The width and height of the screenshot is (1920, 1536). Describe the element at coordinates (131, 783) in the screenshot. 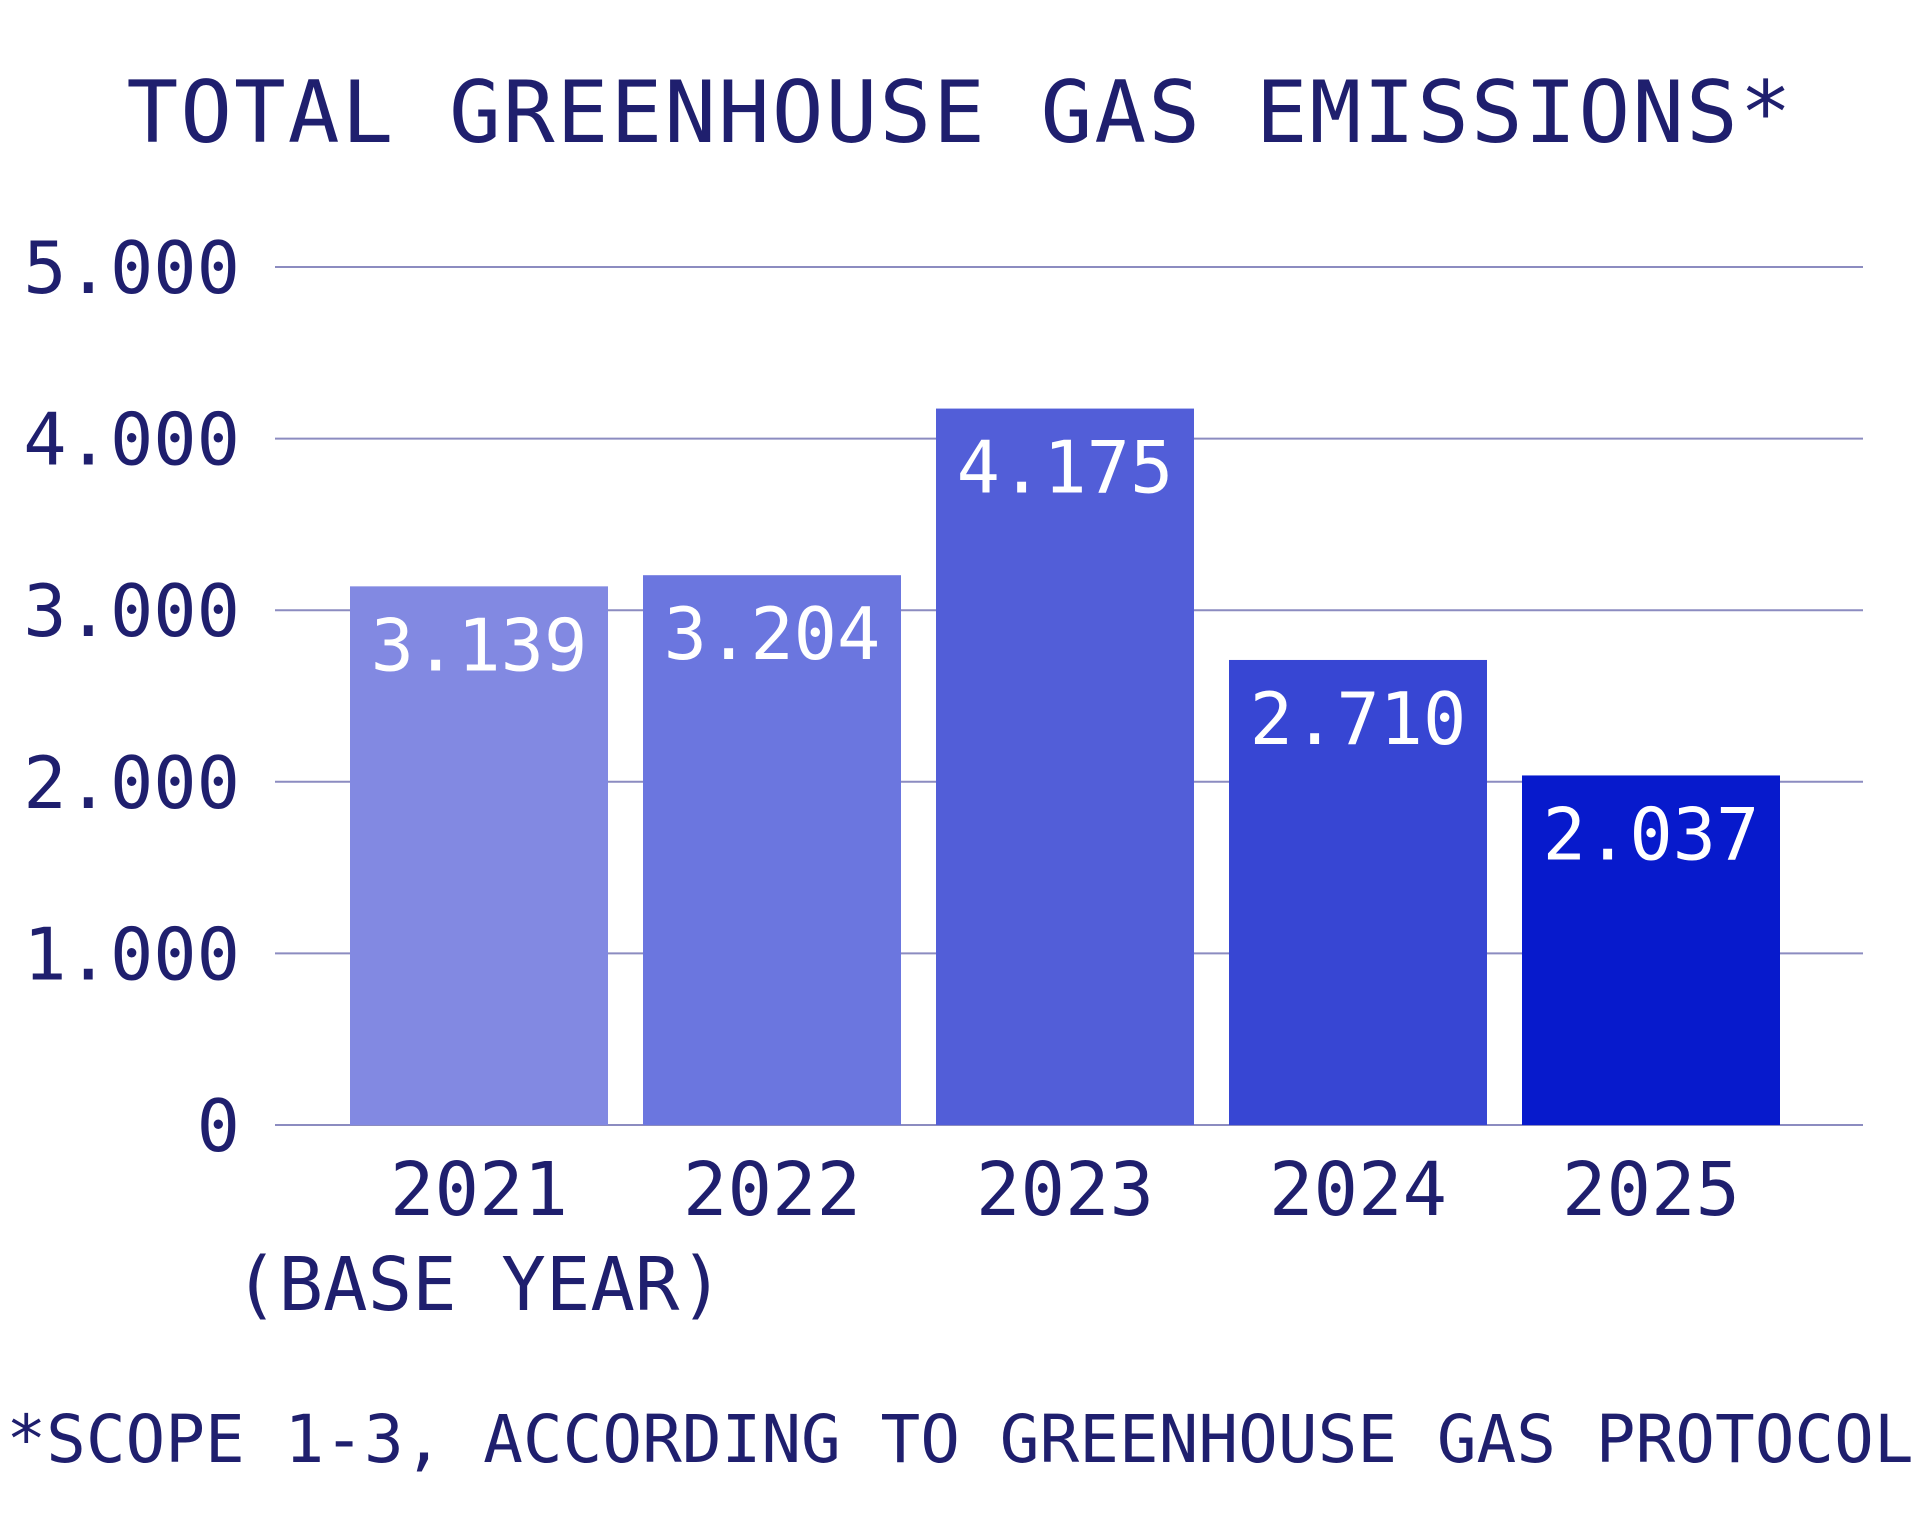

I see `y-tick-label: 2.000` at that location.